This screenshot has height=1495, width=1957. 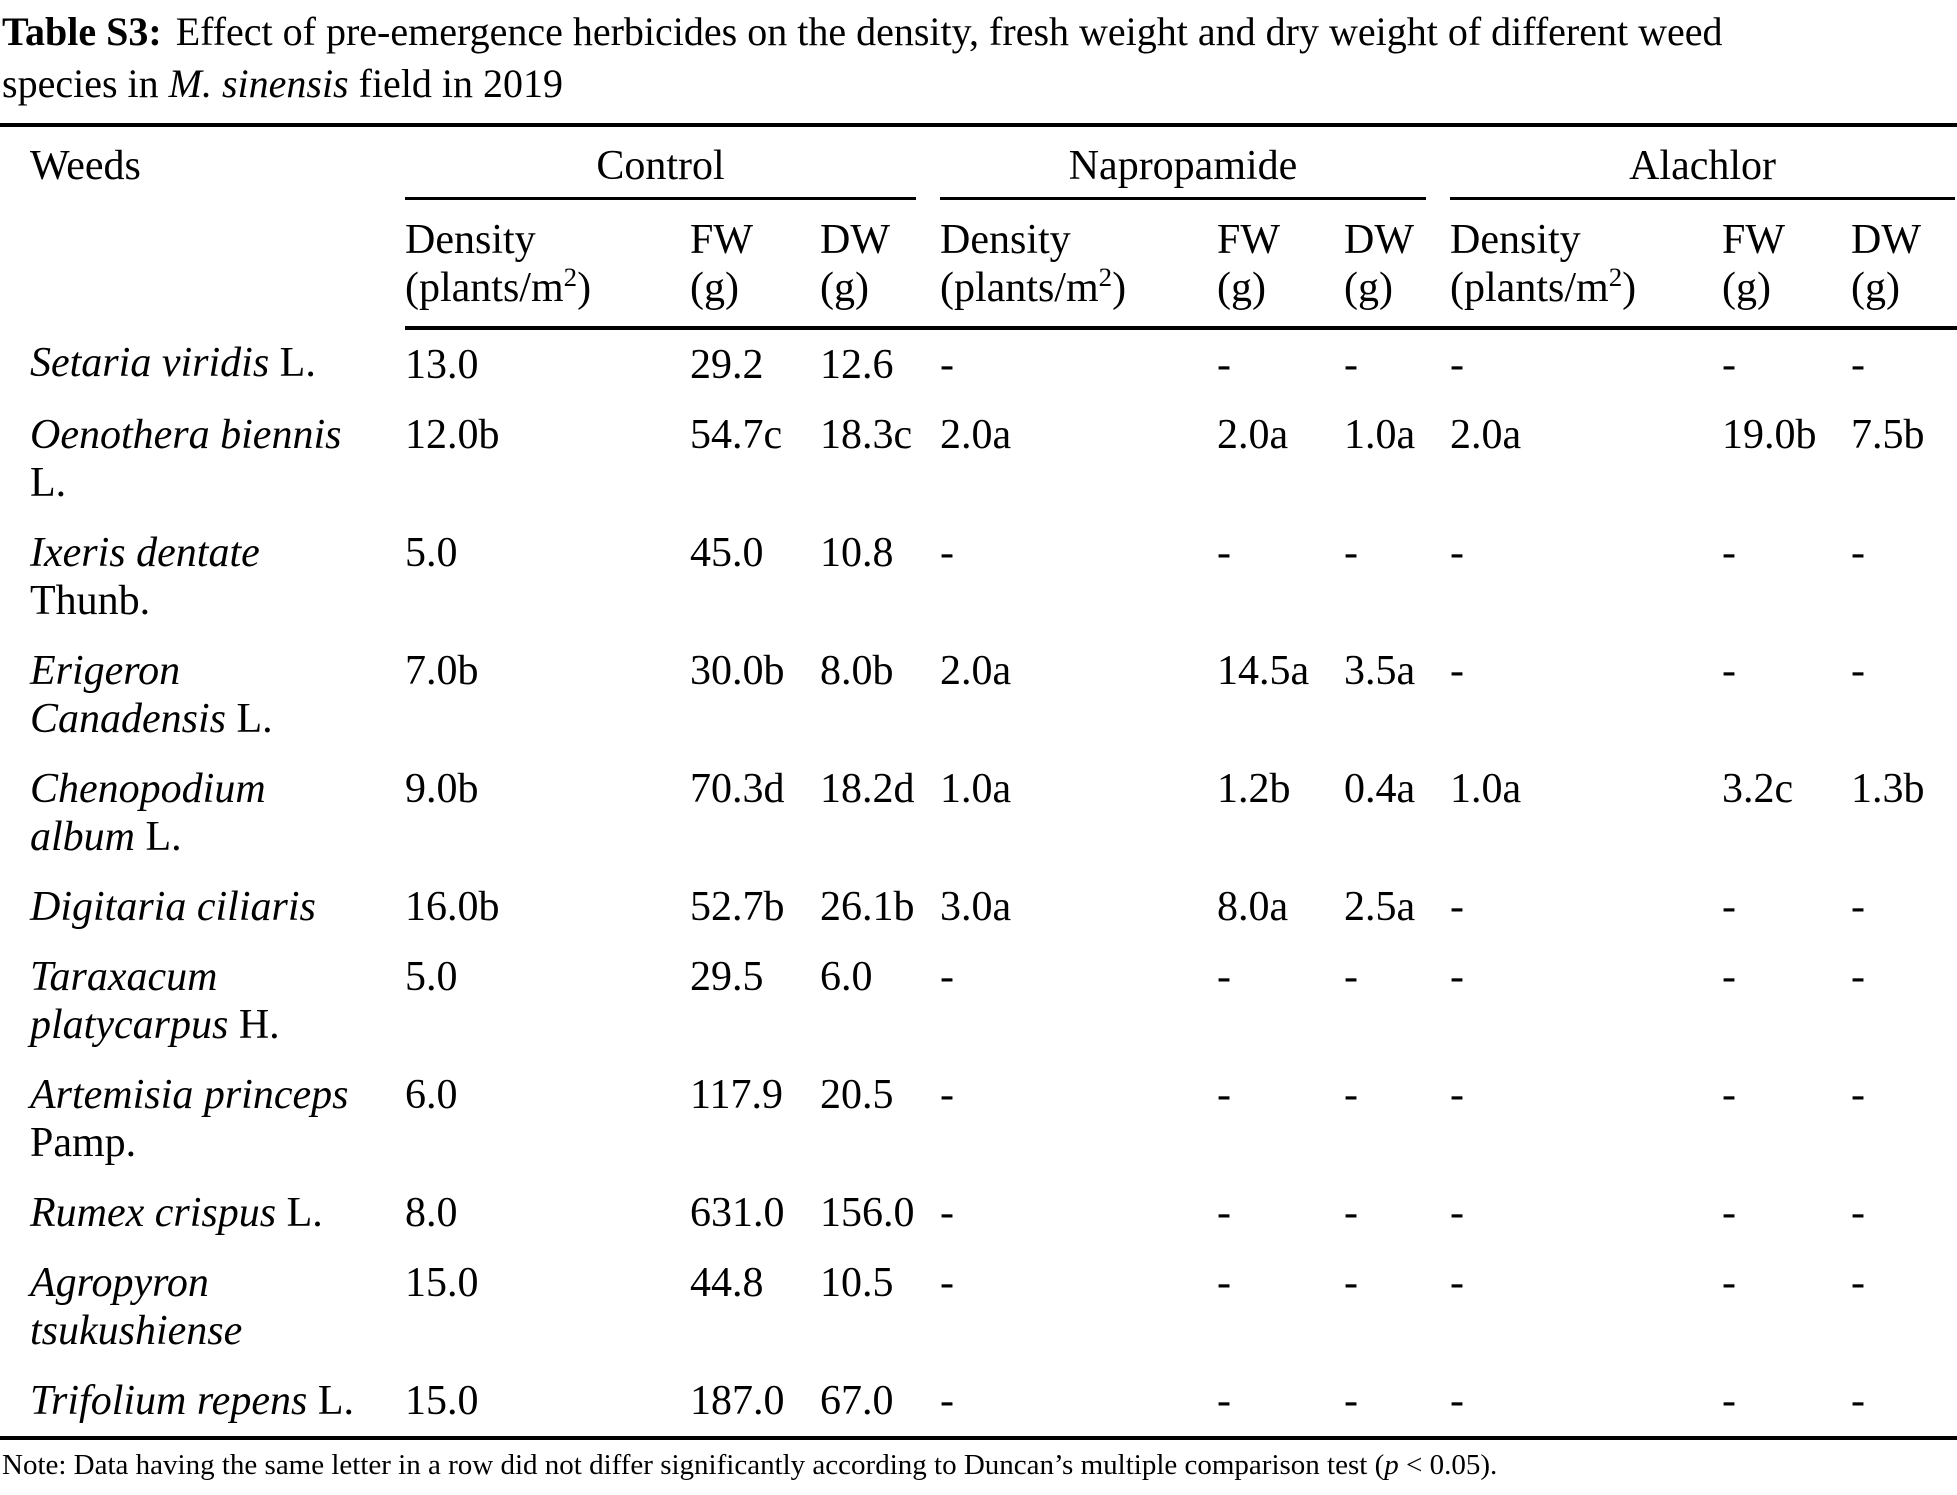 I want to click on cell-control-dw: 10.5, so click(x=857, y=1283).